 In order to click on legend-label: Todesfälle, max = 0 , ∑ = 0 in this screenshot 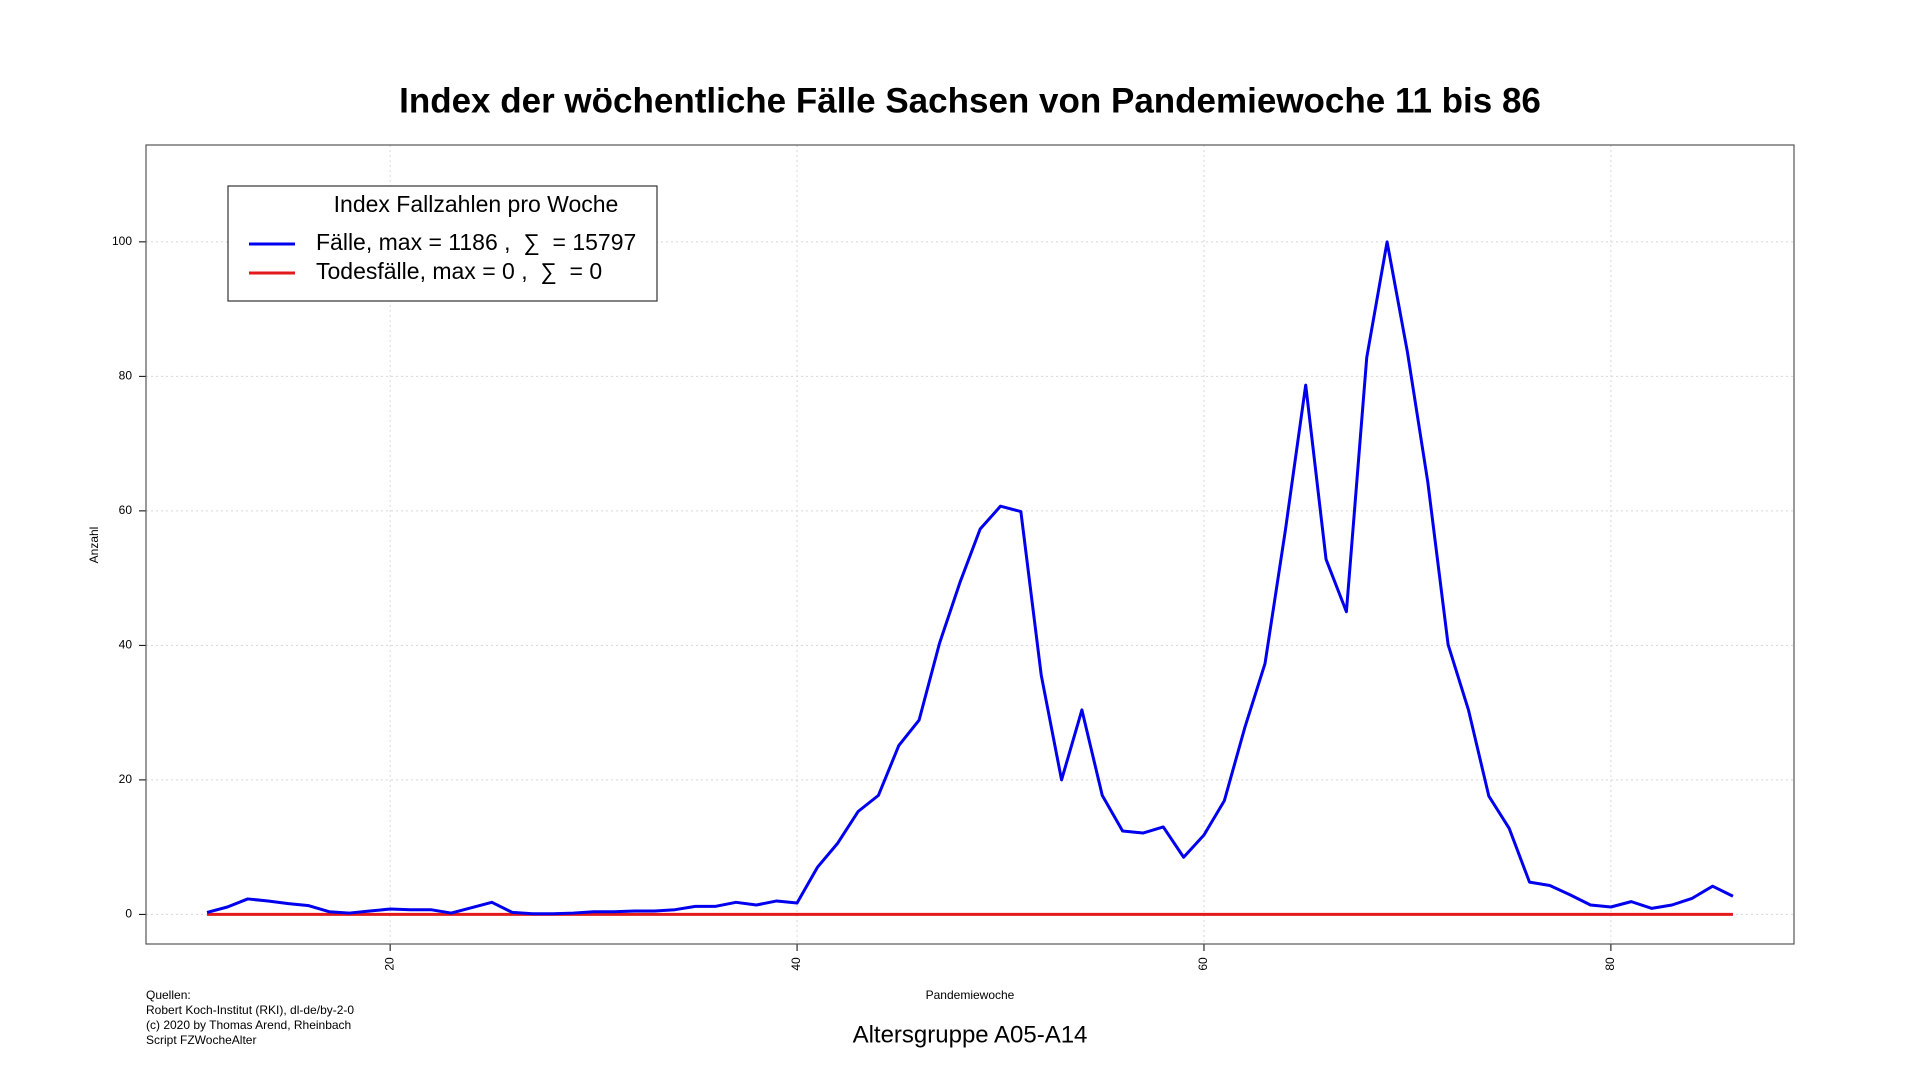, I will do `click(459, 271)`.